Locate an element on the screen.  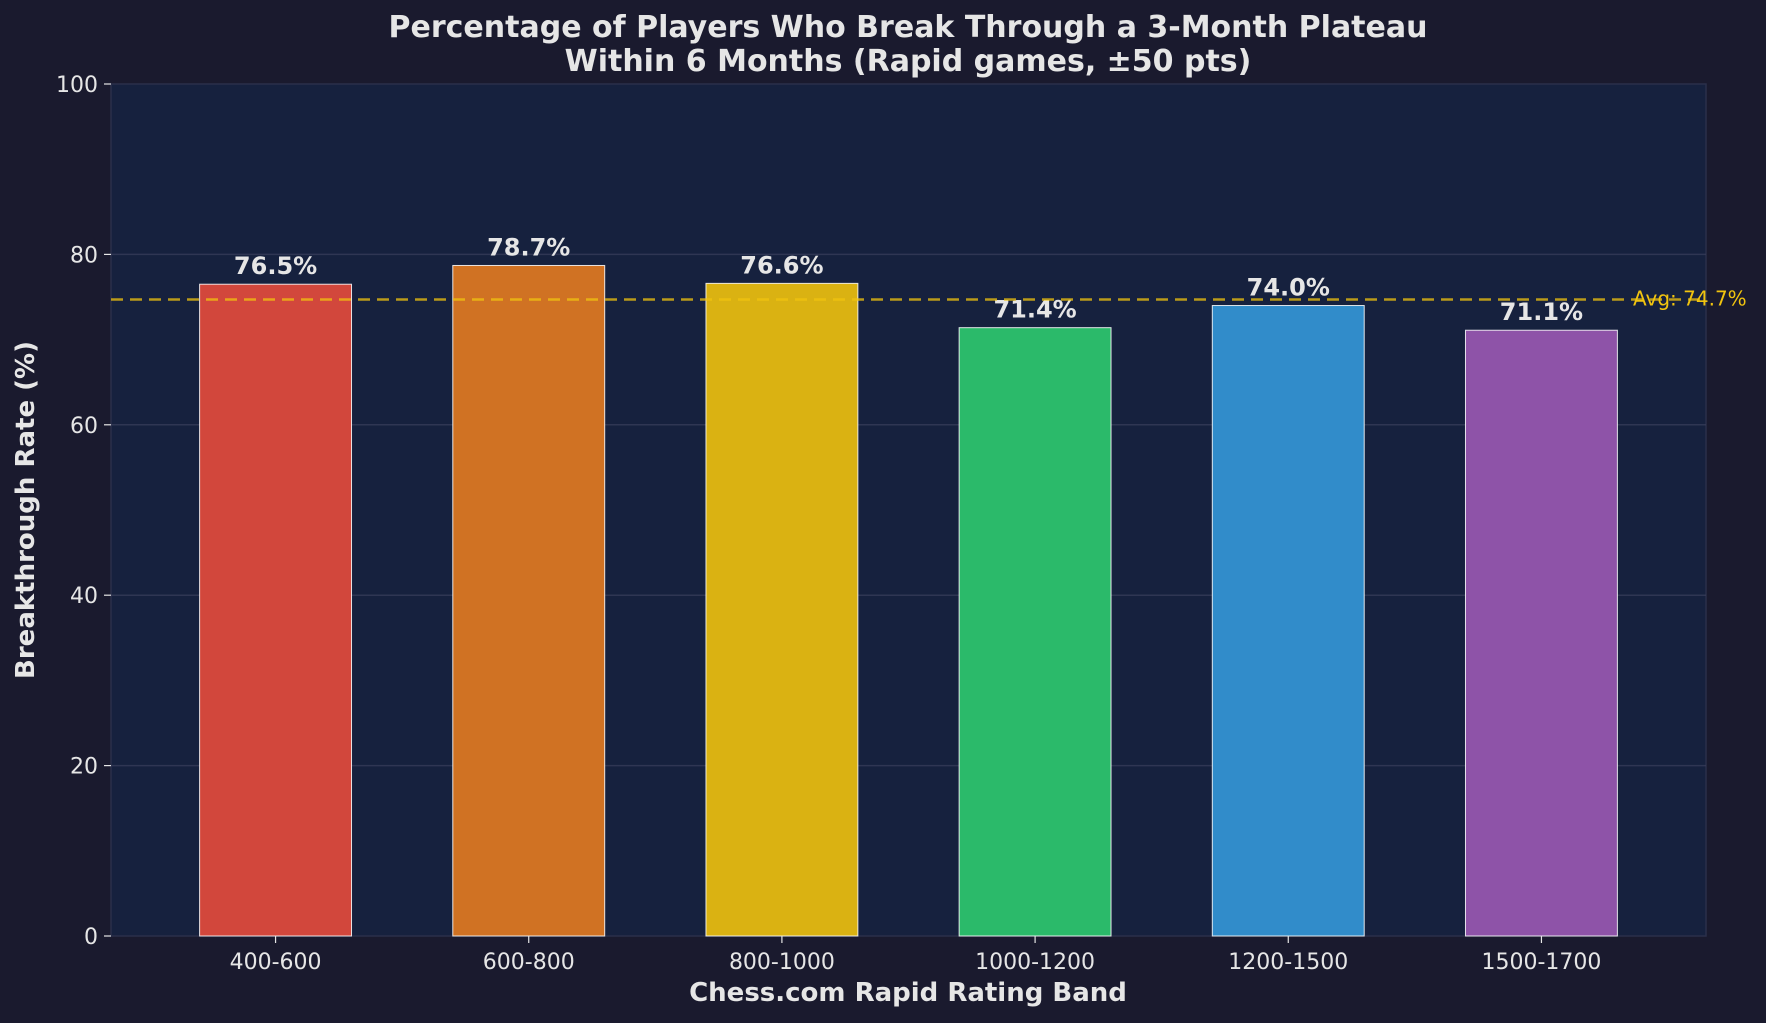
y-axis: 0 20 40 60 80 100 is located at coordinates (83, 511).